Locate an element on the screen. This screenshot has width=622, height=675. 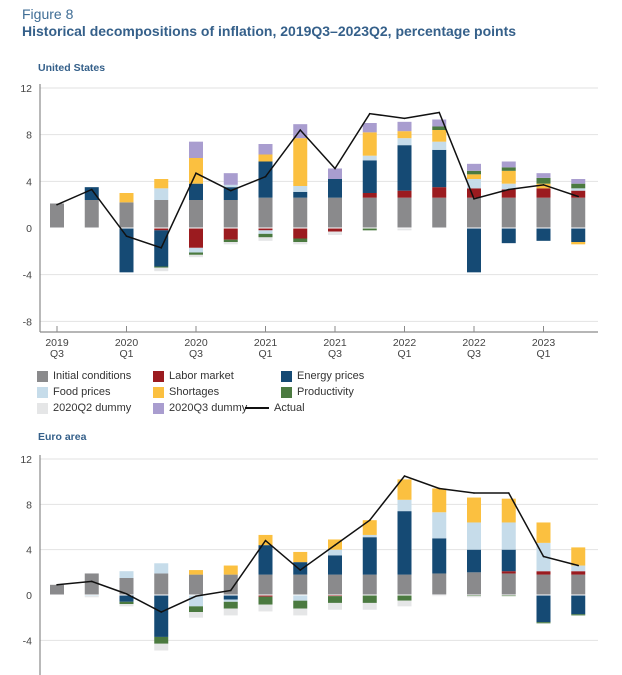
euro-y-tick-label: 0 is located at coordinates (29, 596).